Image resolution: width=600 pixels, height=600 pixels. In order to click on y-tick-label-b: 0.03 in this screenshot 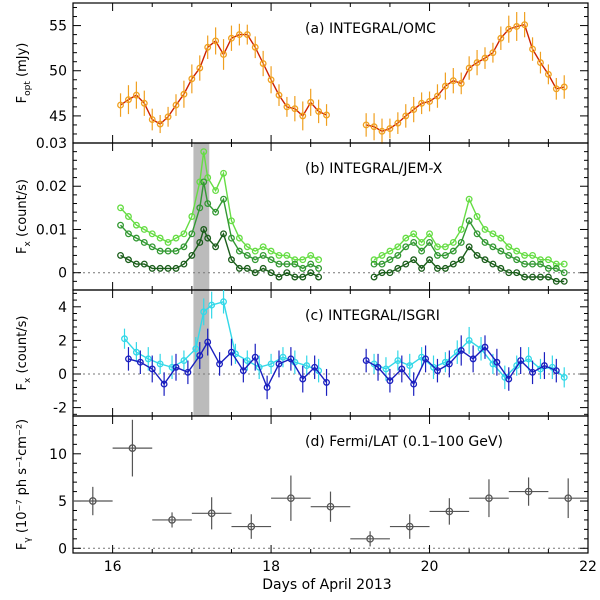, I will do `click(51, 144)`.